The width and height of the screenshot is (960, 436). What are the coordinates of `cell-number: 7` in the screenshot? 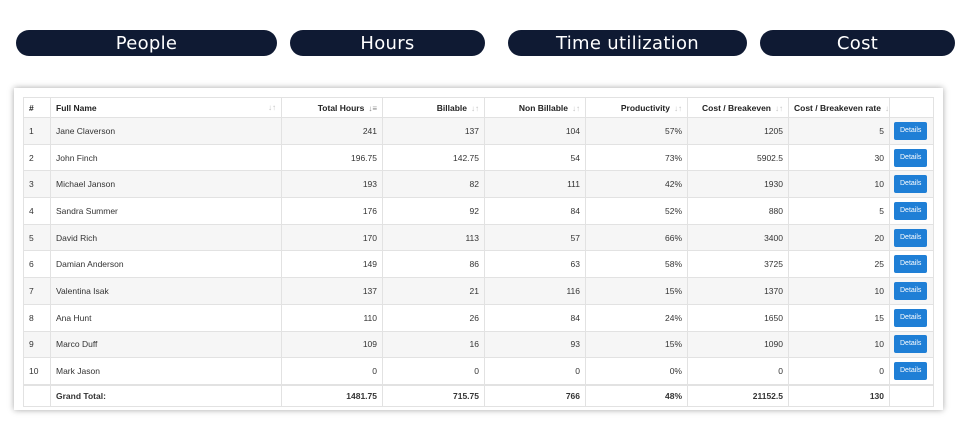 It's located at (37, 291).